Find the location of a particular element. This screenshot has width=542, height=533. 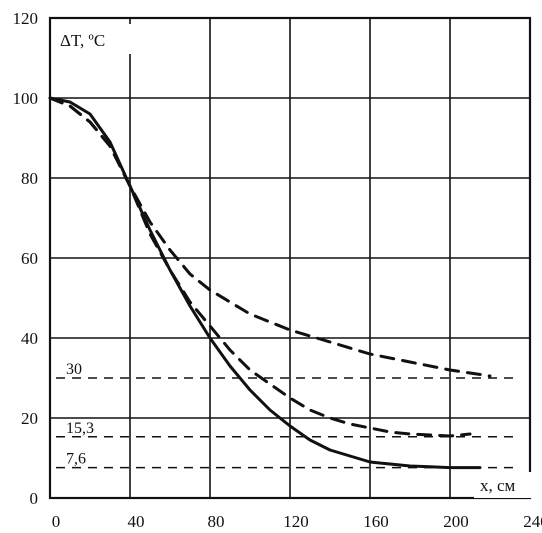

y-tick-labels: 0 20 40 60 80 100 120 is located at coordinates (26, 258).